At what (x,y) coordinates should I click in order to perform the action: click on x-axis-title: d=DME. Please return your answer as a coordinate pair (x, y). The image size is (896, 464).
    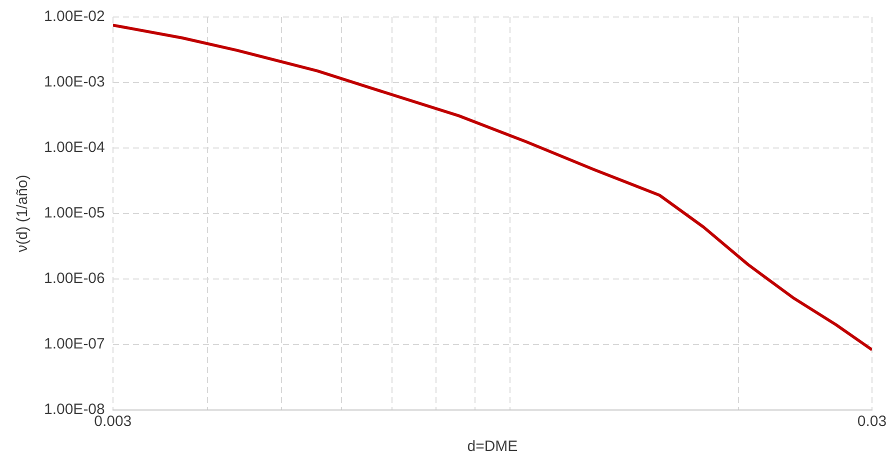
    Looking at the image, I should click on (492, 447).